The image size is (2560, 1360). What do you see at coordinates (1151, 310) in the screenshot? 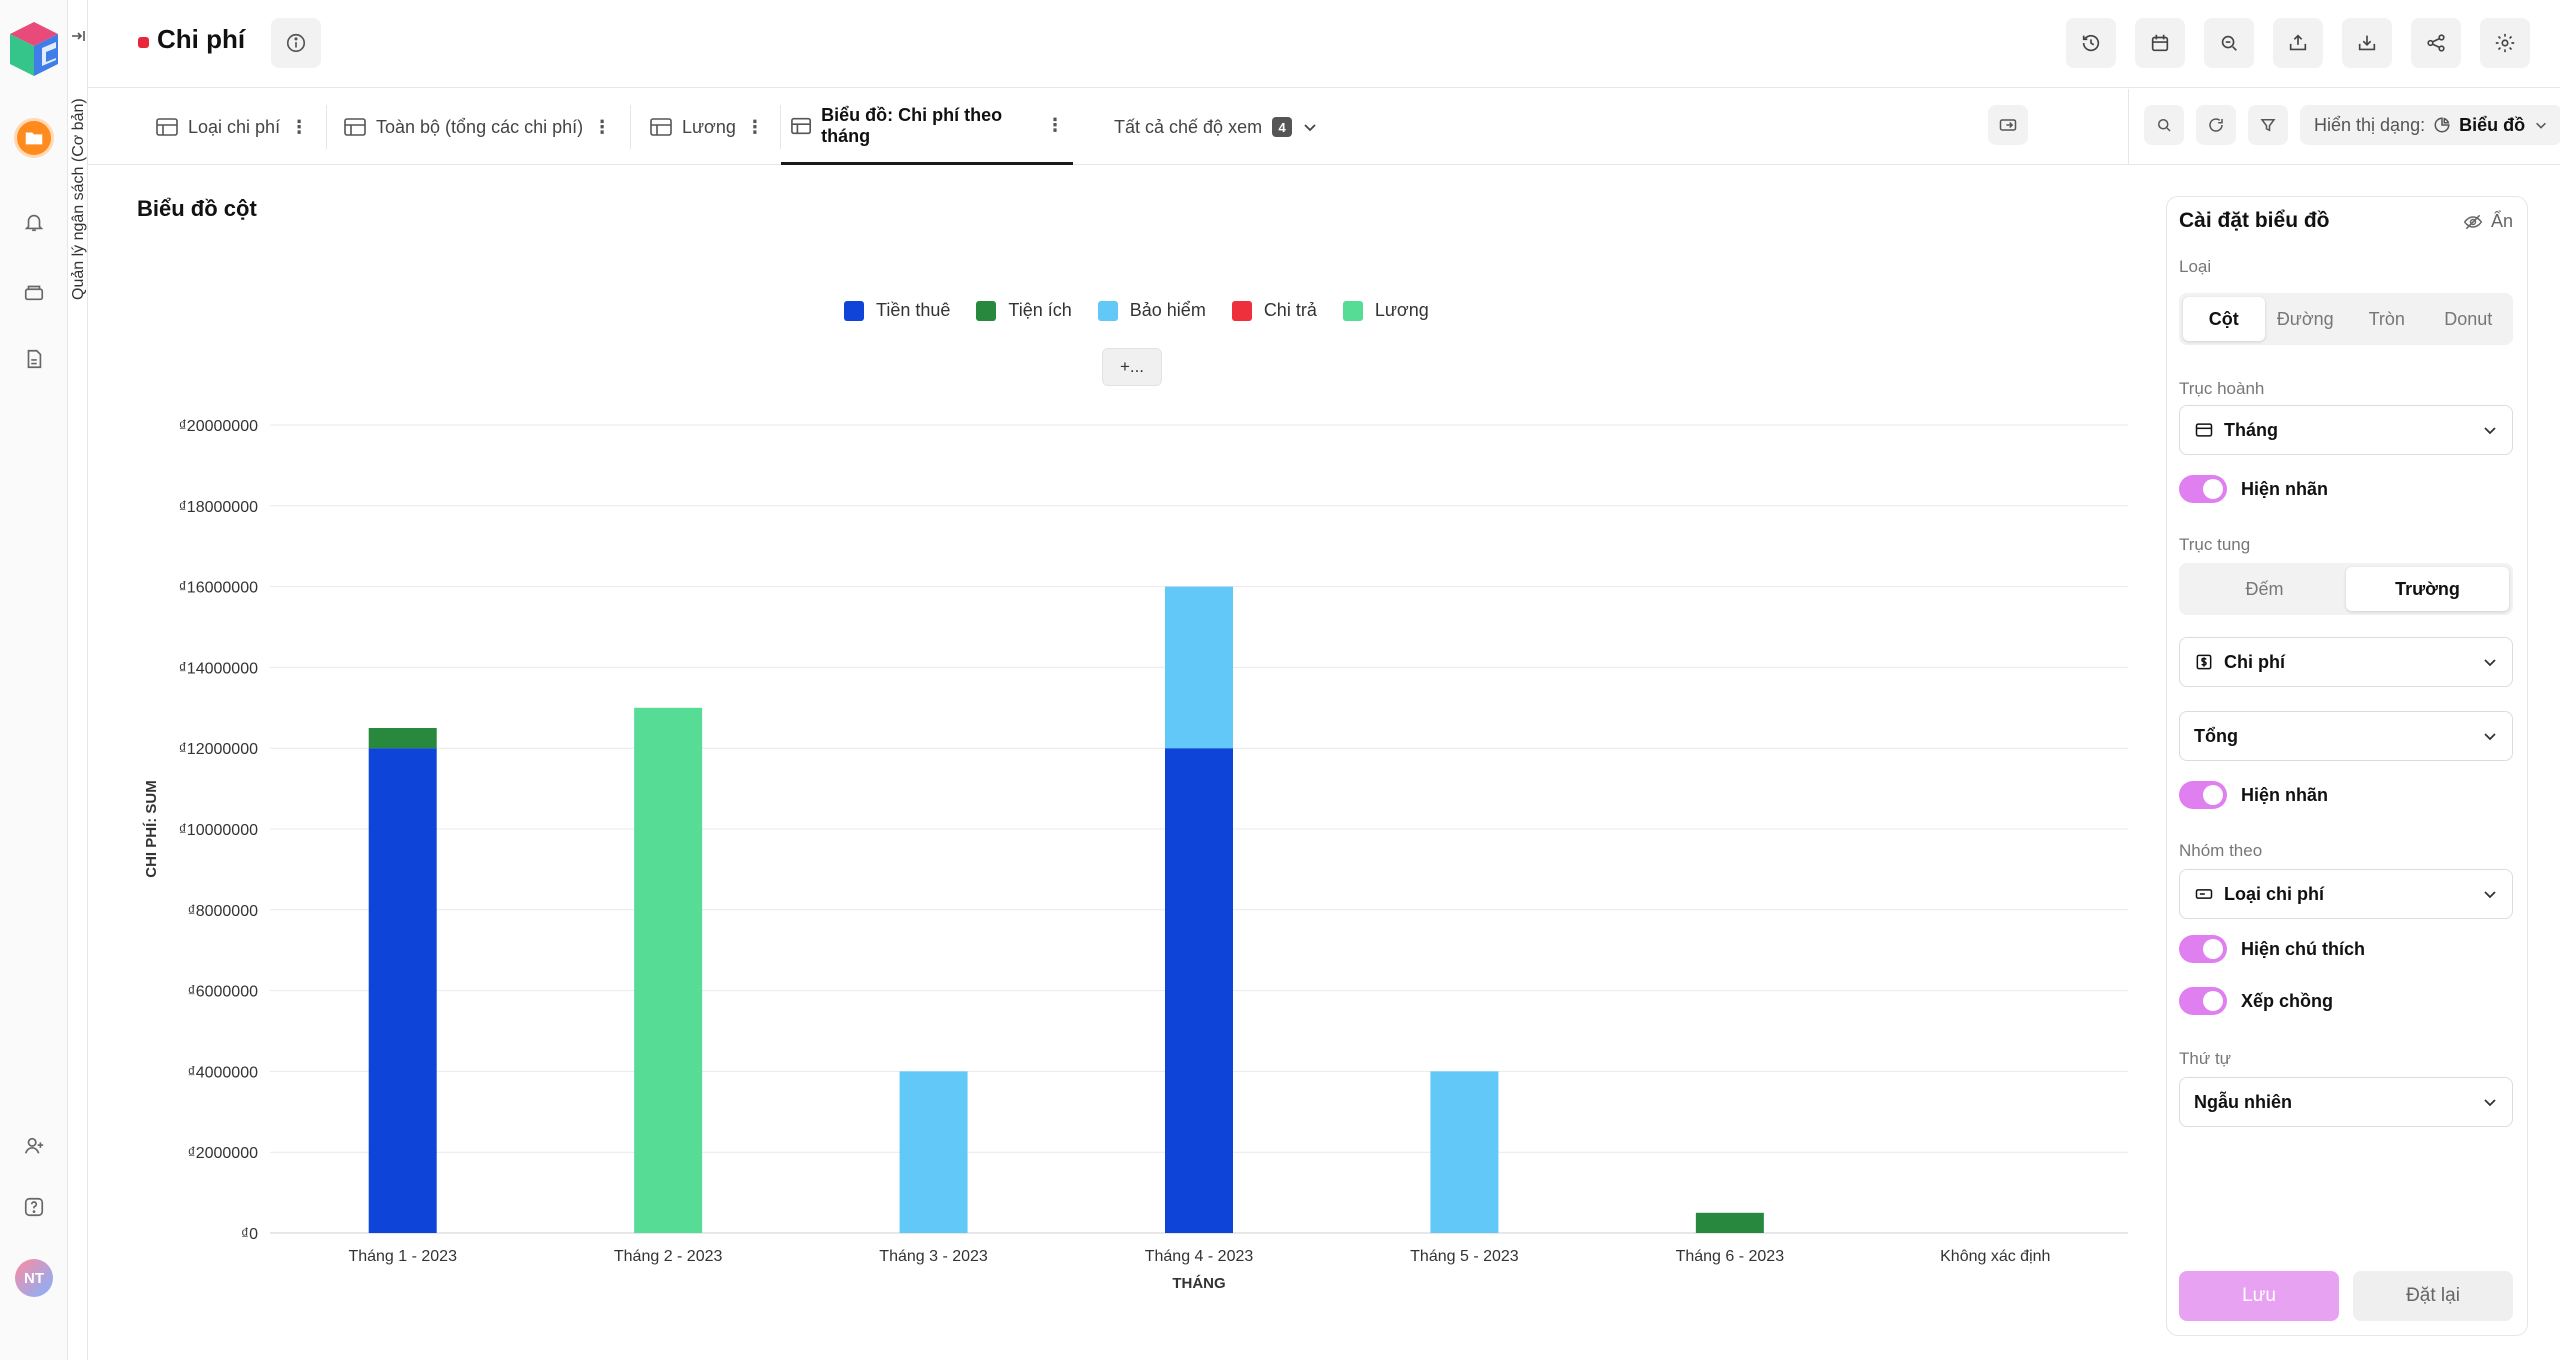
I see `legend-item: Bảo hiểm` at bounding box center [1151, 310].